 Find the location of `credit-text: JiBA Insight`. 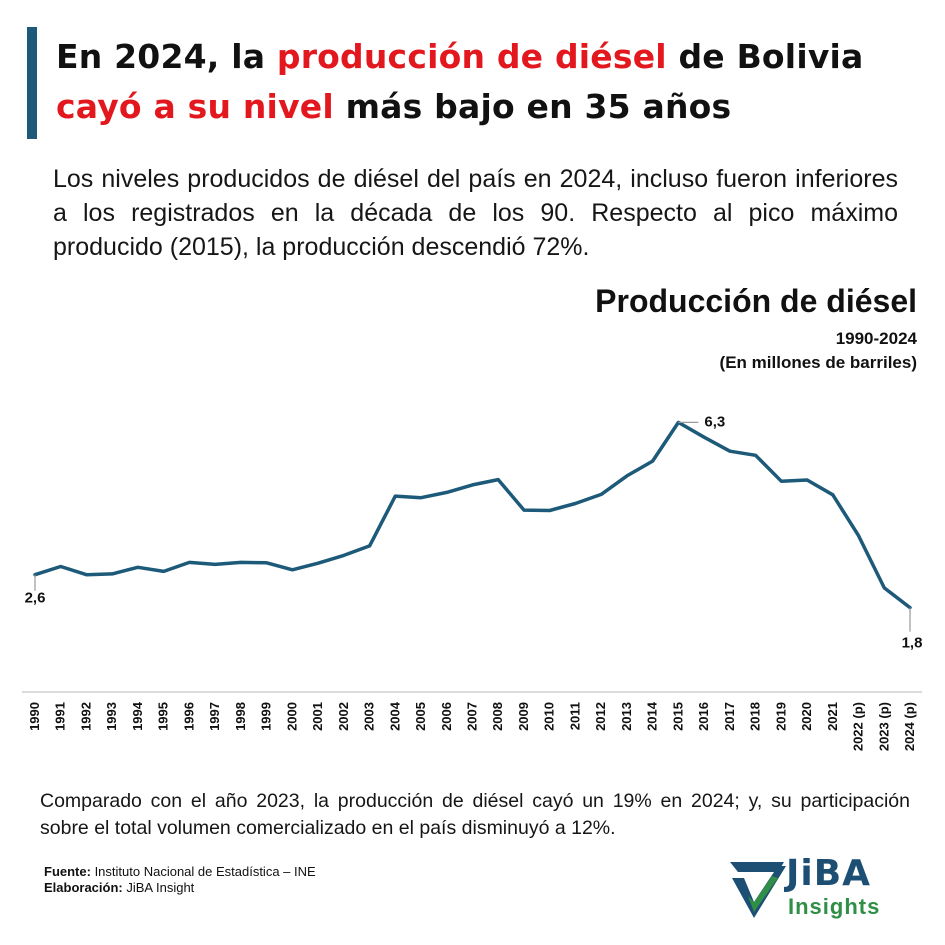

credit-text: JiBA Insight is located at coordinates (158, 887).